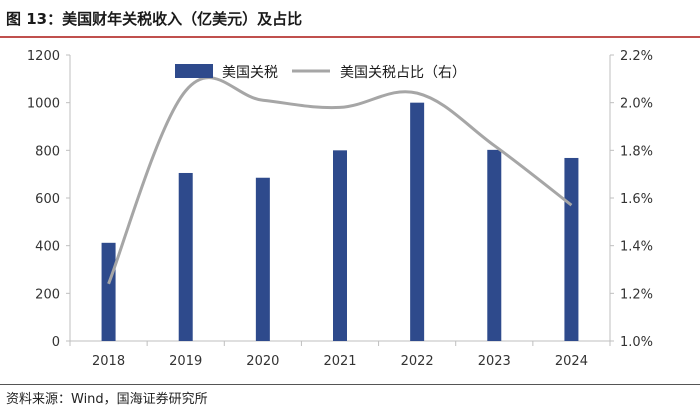  What do you see at coordinates (636, 342) in the screenshot?
I see `right-tick-label: 1.0%` at bounding box center [636, 342].